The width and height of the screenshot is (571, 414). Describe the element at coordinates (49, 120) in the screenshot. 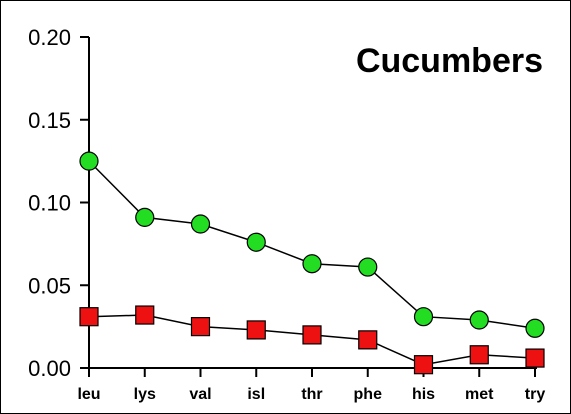

I see `y-tick-label: 0.15` at that location.